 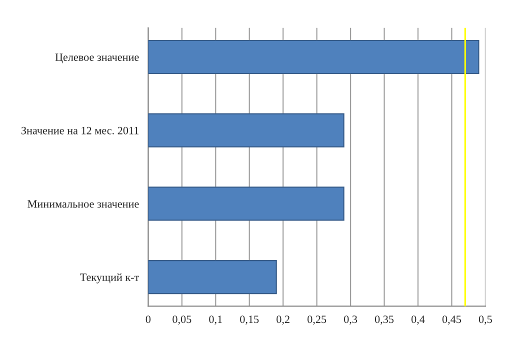 I want to click on x-tick-label: 0,25, so click(x=317, y=320).